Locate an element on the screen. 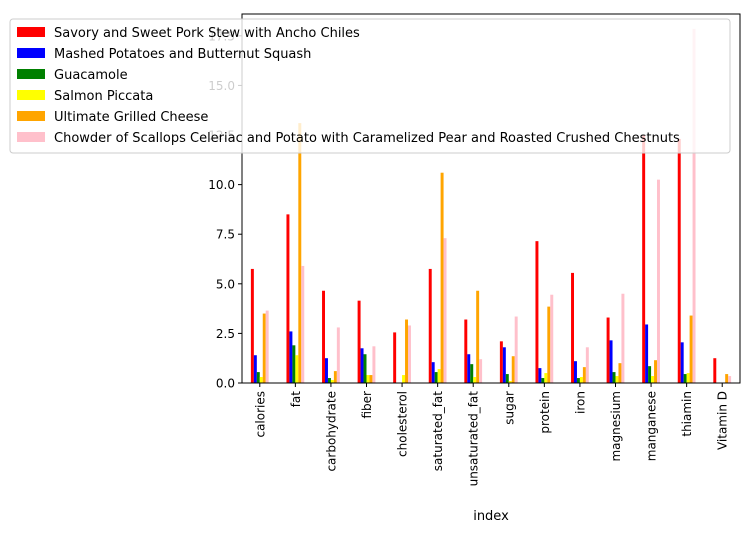 This screenshot has height=537, width=751. y-tick-label: 5.0 is located at coordinates (225, 284).